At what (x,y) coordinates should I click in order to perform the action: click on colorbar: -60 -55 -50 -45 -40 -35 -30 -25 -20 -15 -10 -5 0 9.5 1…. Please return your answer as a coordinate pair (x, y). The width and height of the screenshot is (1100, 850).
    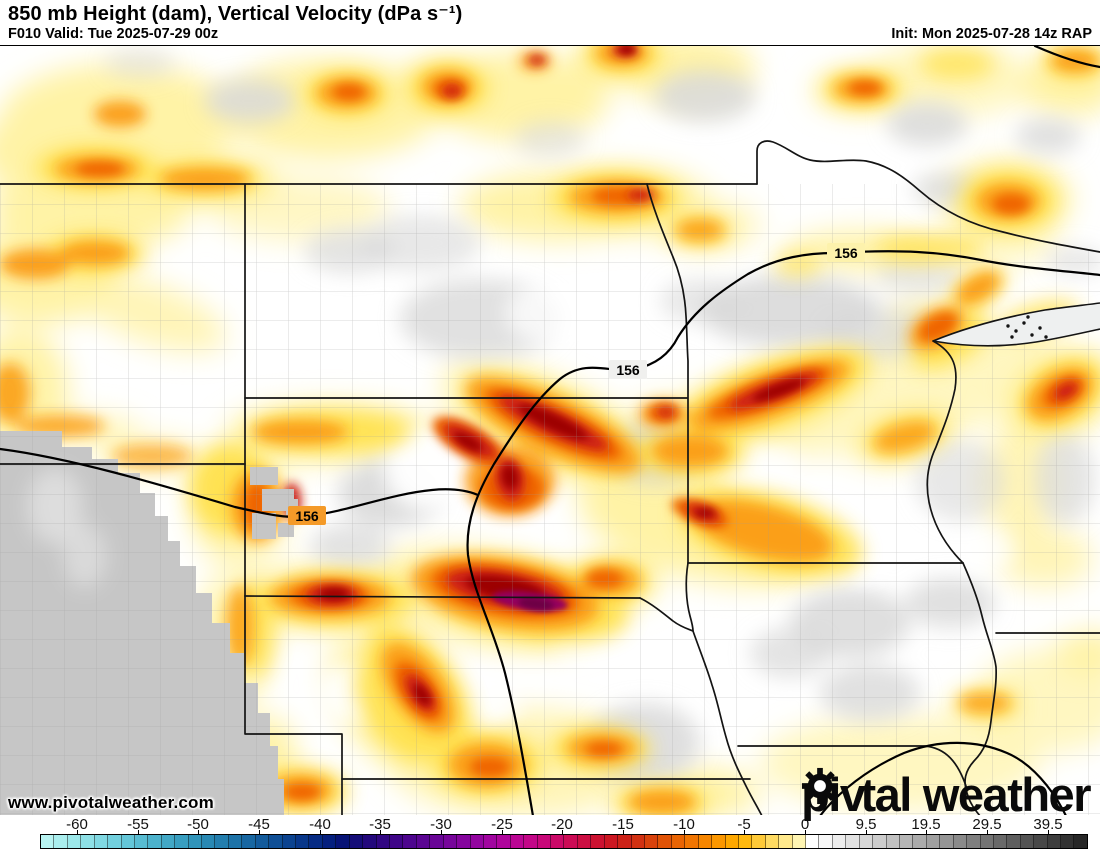
    Looking at the image, I should click on (550, 832).